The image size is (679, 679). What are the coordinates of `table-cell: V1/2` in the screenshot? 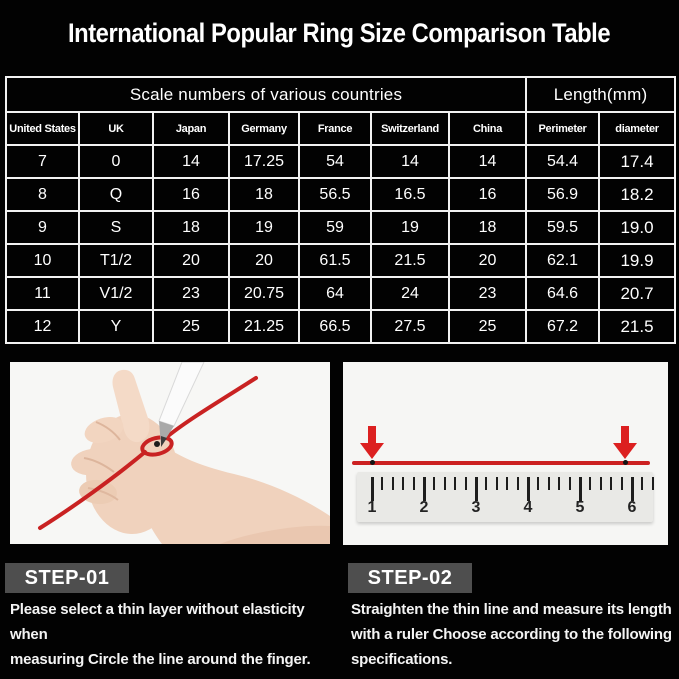 It's located at (116, 293).